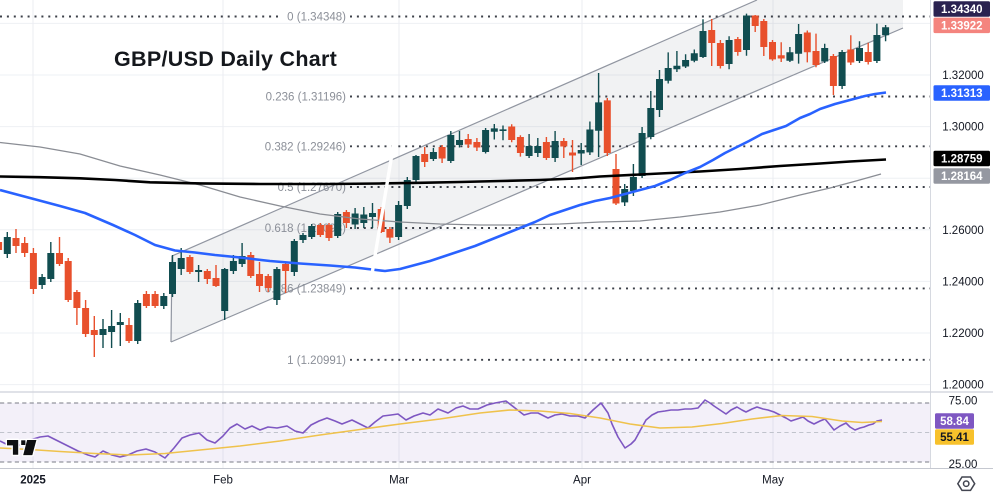 The image size is (993, 495). I want to click on svg-text: 1.20000, so click(963, 386).